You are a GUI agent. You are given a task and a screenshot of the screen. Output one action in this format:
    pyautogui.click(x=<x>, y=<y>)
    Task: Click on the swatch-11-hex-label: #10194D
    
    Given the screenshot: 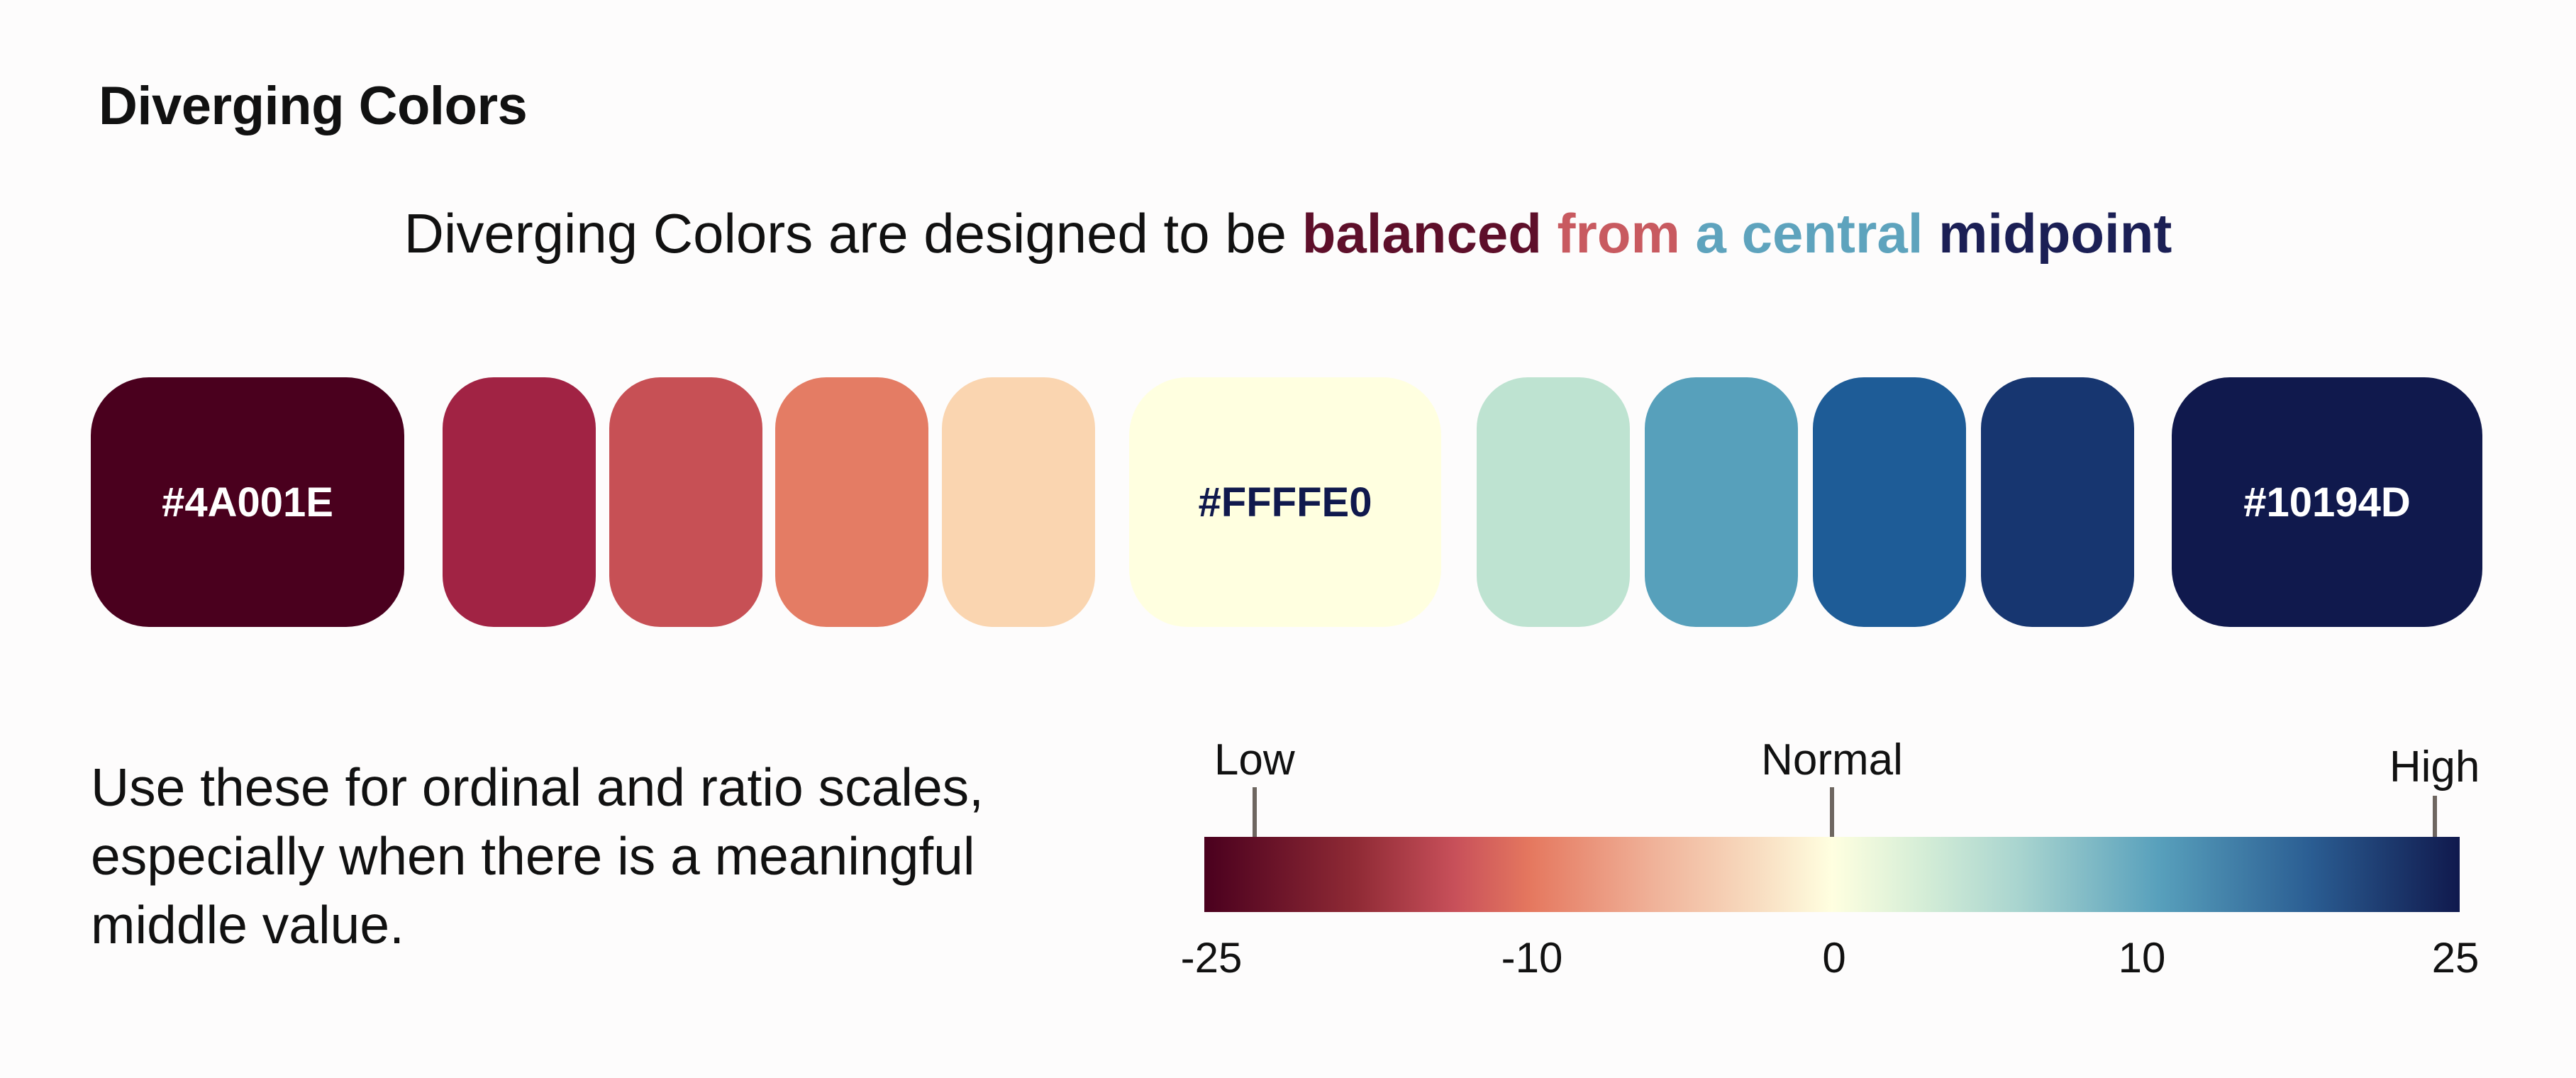 What is the action you would take?
    pyautogui.click(x=2327, y=503)
    